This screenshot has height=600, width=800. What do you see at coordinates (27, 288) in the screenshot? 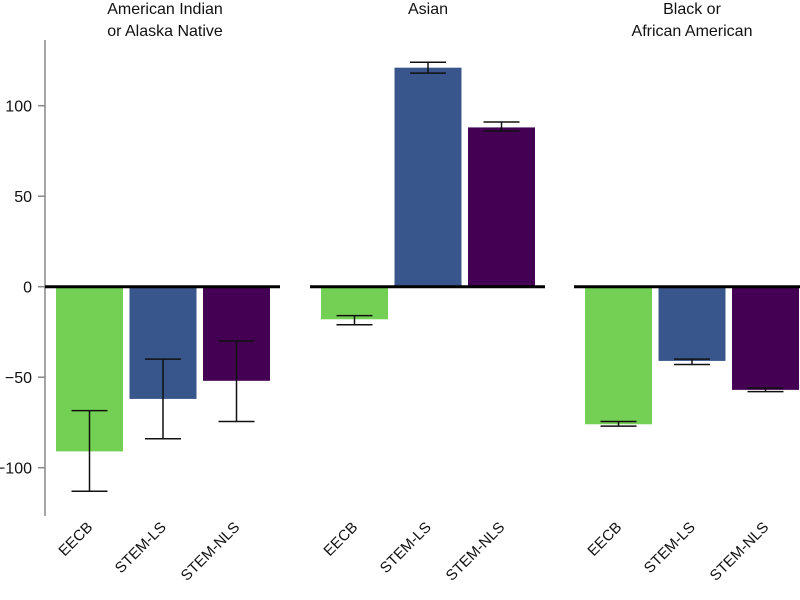
I see `y-tick-label: 0` at bounding box center [27, 288].